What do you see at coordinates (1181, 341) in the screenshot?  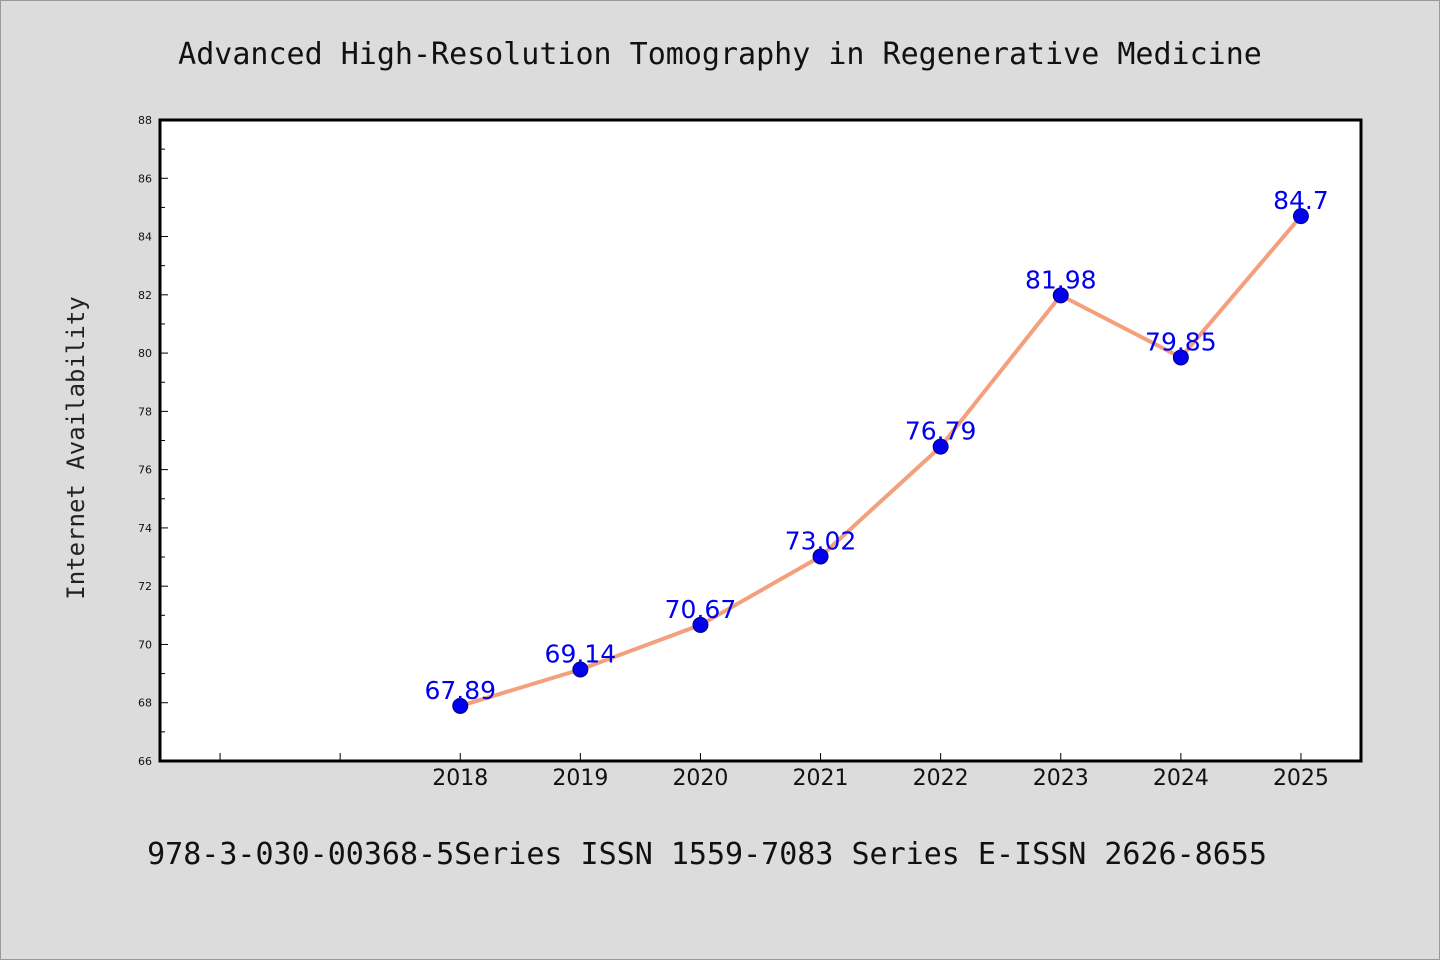 I see `data-label: 79.85` at bounding box center [1181, 341].